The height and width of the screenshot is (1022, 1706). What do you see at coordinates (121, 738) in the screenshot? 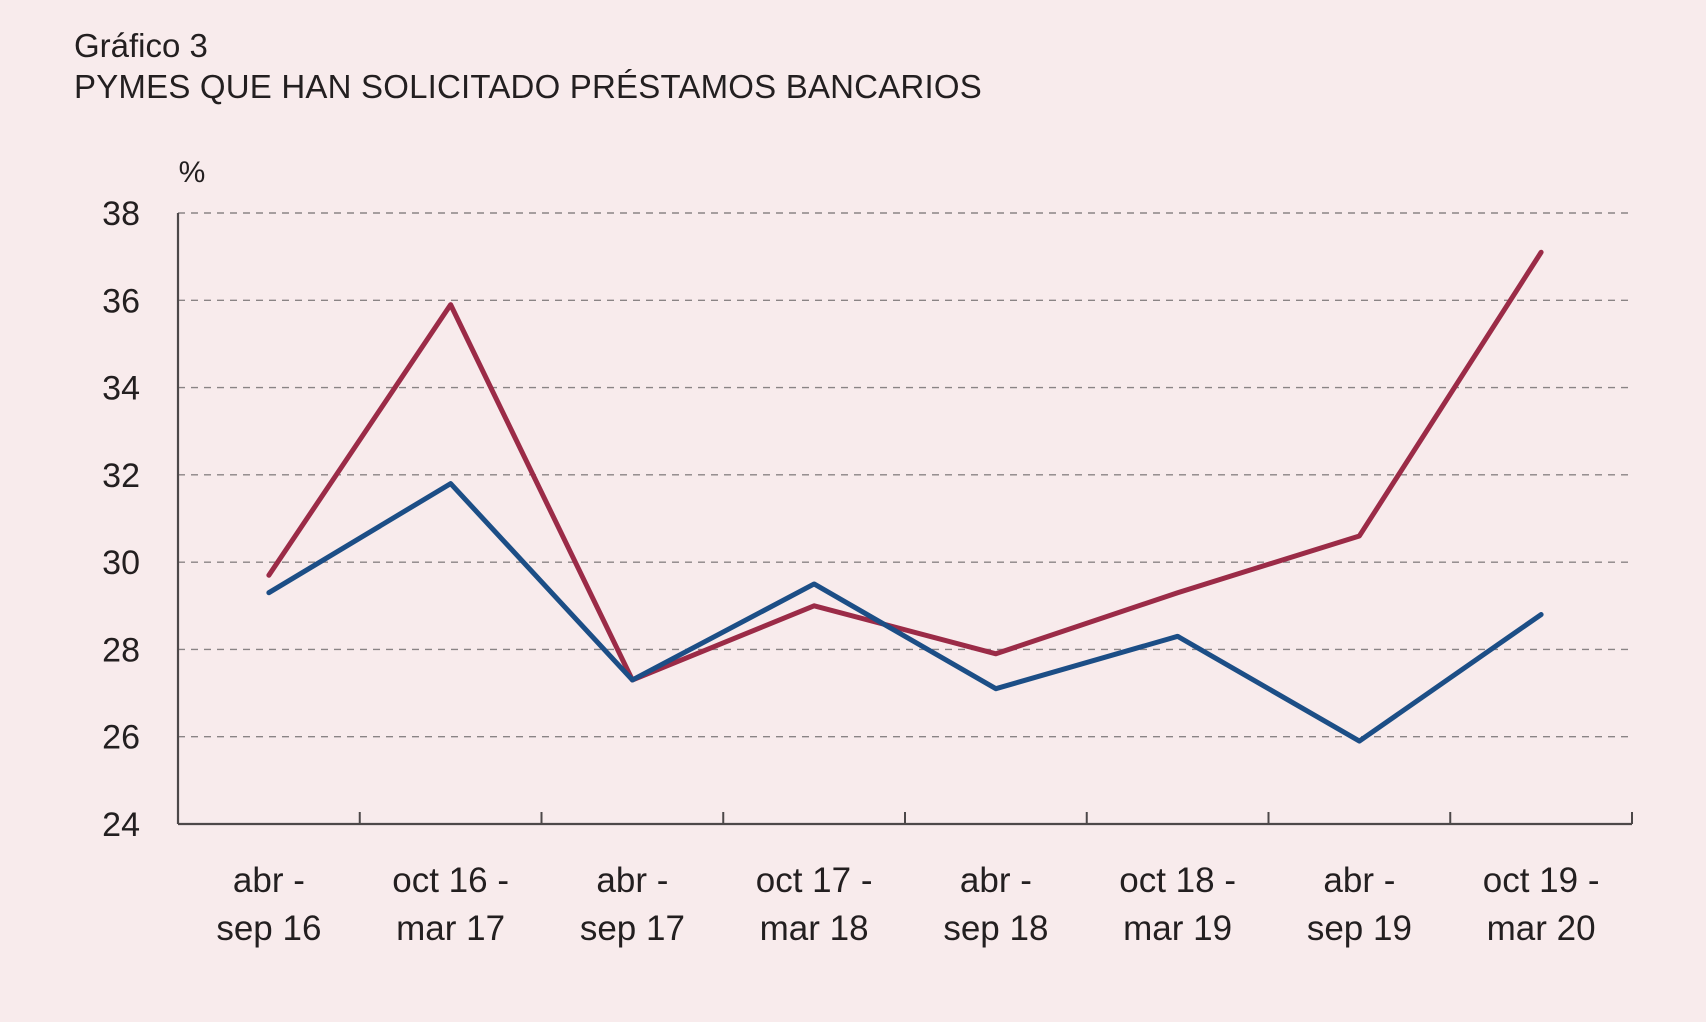
I see `y-tick-label: 26` at bounding box center [121, 738].